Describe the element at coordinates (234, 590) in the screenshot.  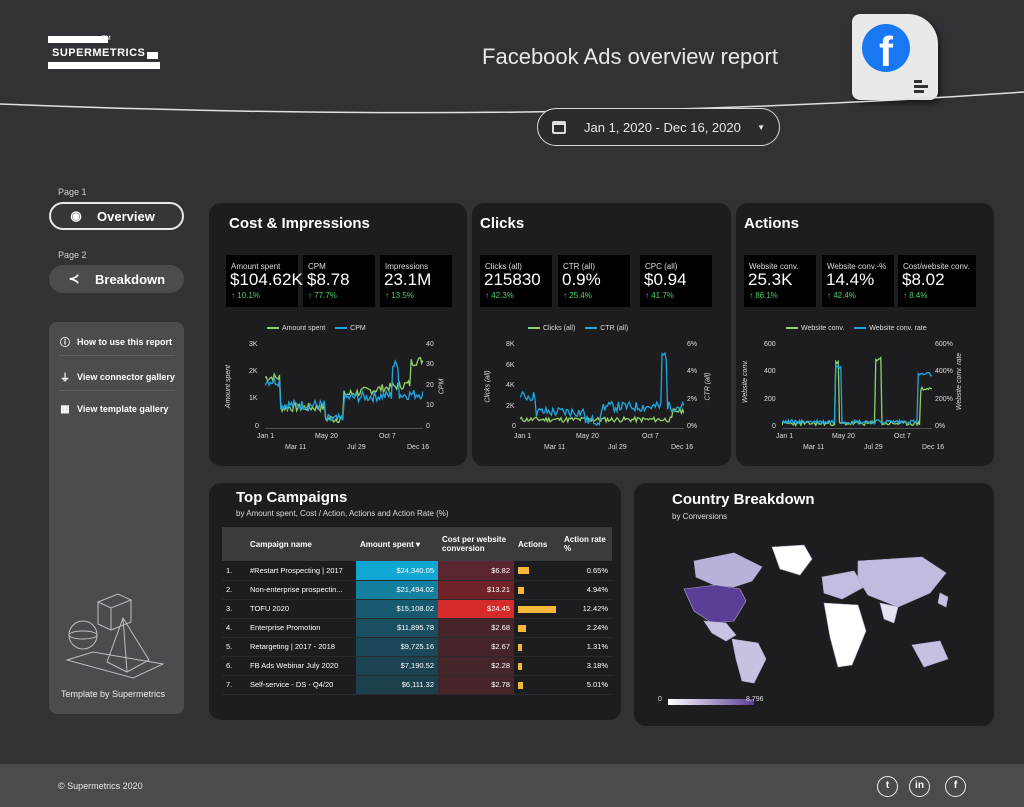
I see `cell-n: 2.` at that location.